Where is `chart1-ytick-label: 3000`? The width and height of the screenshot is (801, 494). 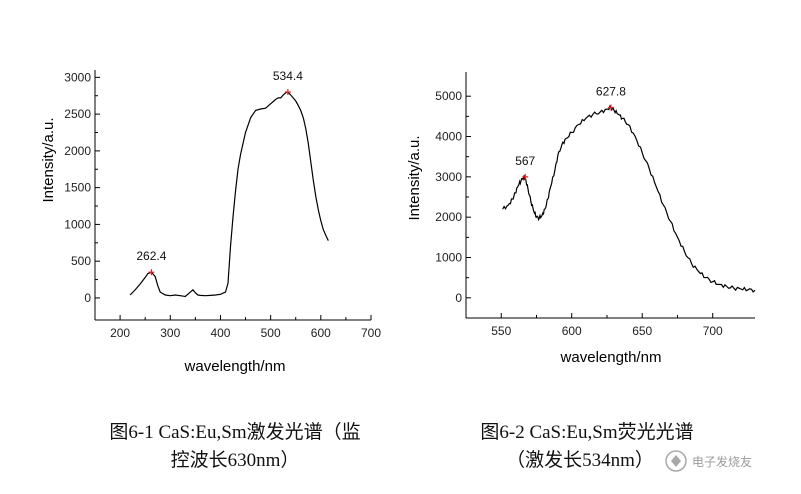
chart1-ytick-label: 3000 is located at coordinates (77, 77).